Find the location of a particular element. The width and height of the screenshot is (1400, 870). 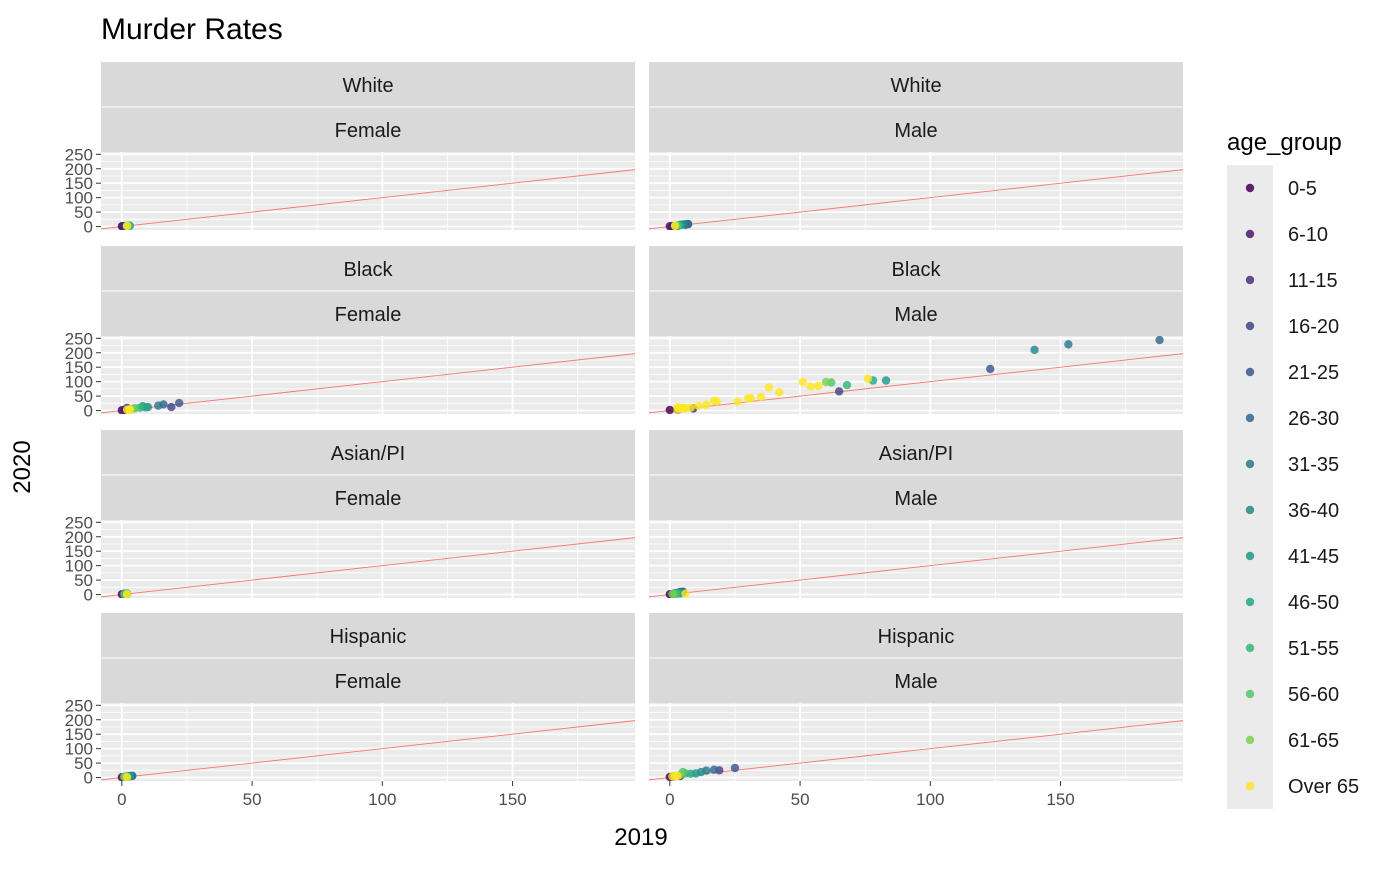

legend-label: Over 65 is located at coordinates (1323, 787).